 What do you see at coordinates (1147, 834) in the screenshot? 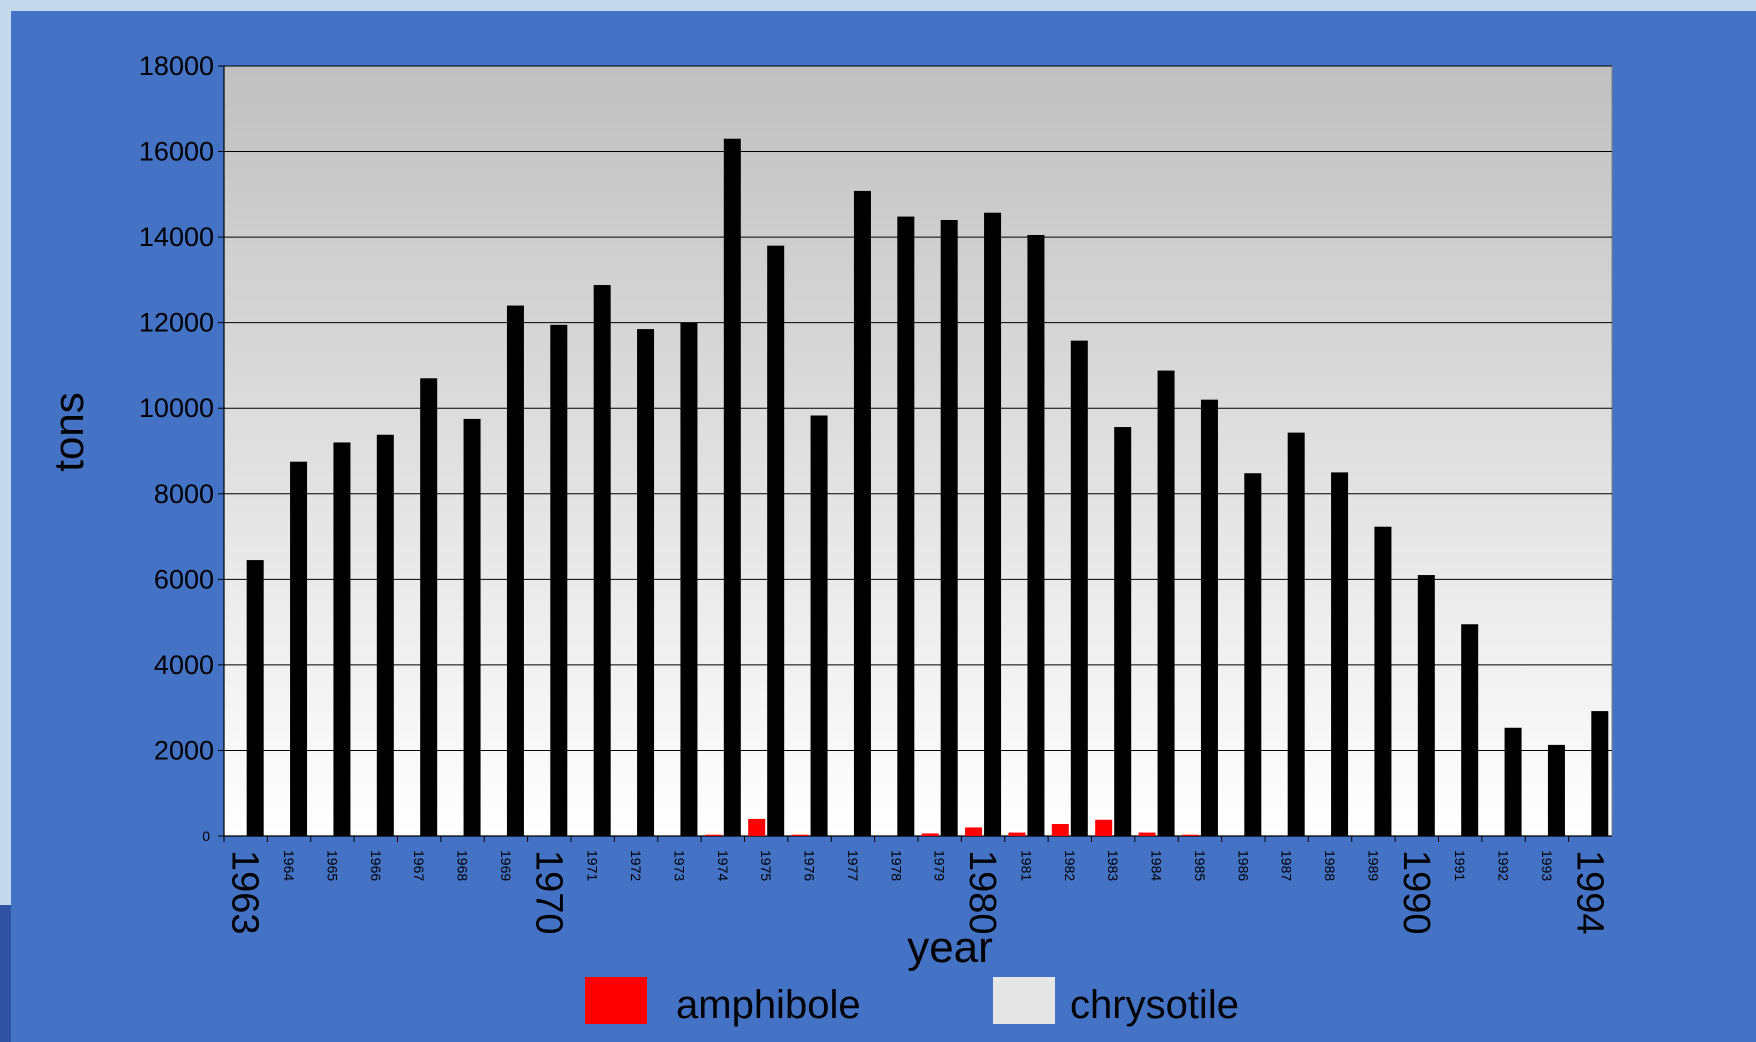
I see `bar-amphibole-1984` at bounding box center [1147, 834].